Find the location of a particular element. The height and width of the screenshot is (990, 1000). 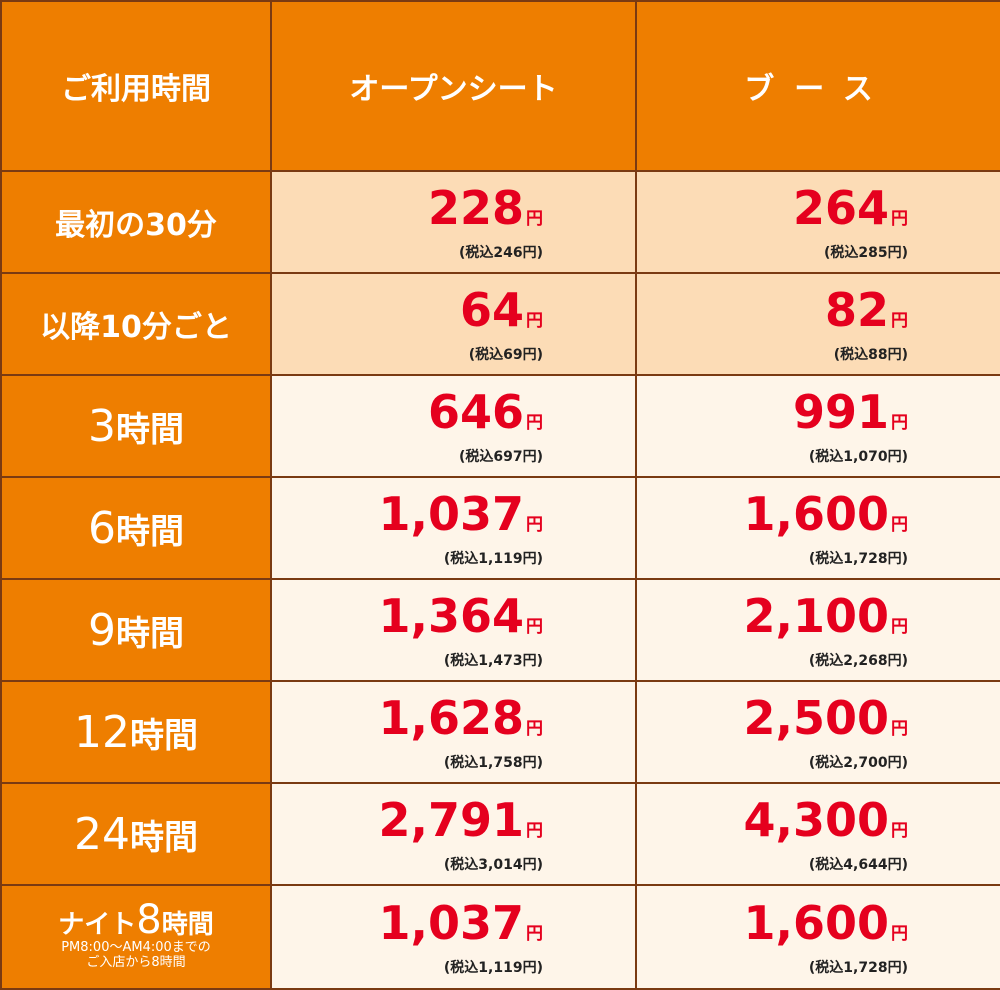

duration-number: 9 is located at coordinates (102, 630).